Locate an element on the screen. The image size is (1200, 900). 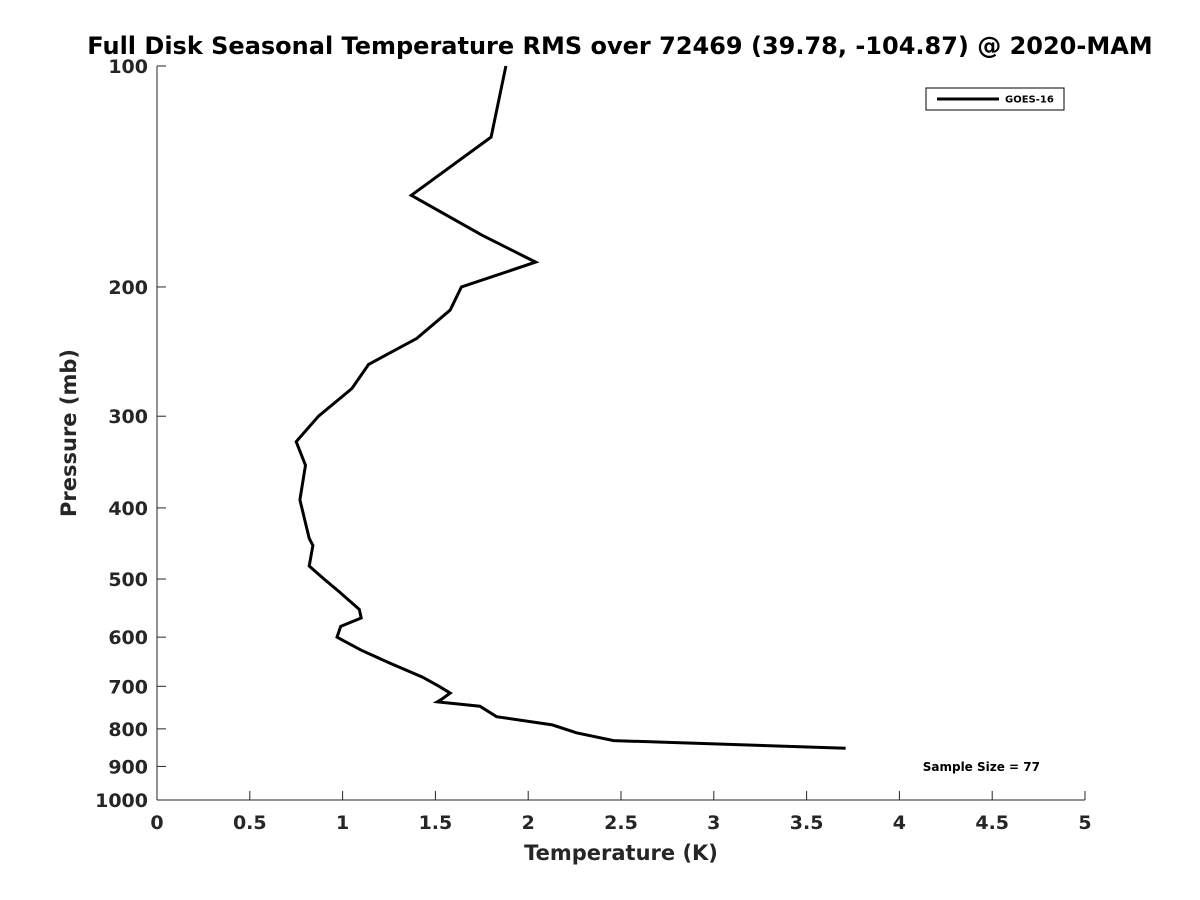
y-tick-label: 600 is located at coordinates (128, 638).